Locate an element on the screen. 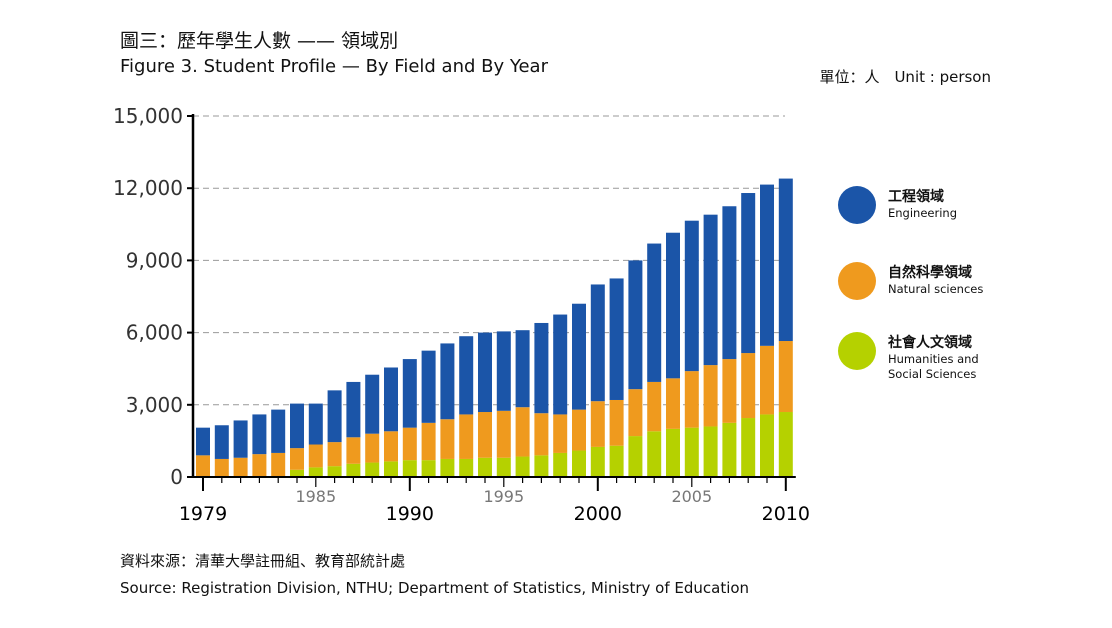 Image resolution: width=1112 pixels, height=628 pixels. legend-label-en: Engineering is located at coordinates (922, 213).